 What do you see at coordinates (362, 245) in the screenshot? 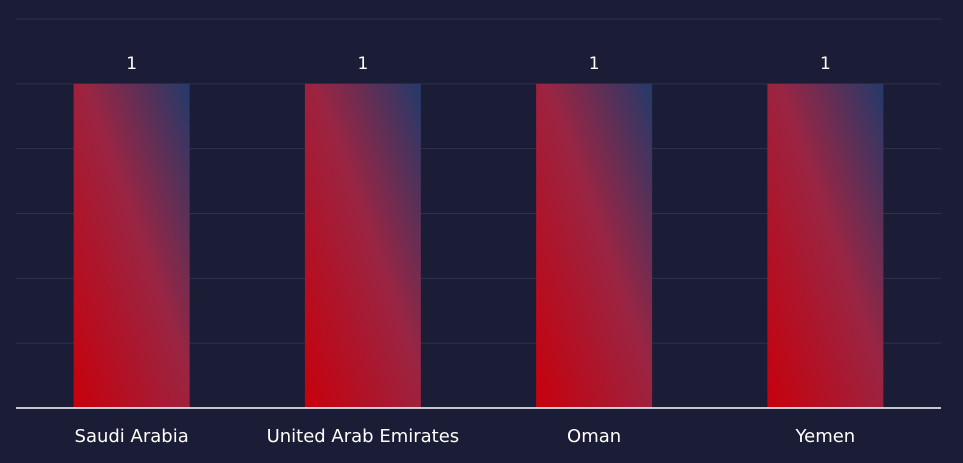
I see `bar-united-arab-emirates` at bounding box center [362, 245].